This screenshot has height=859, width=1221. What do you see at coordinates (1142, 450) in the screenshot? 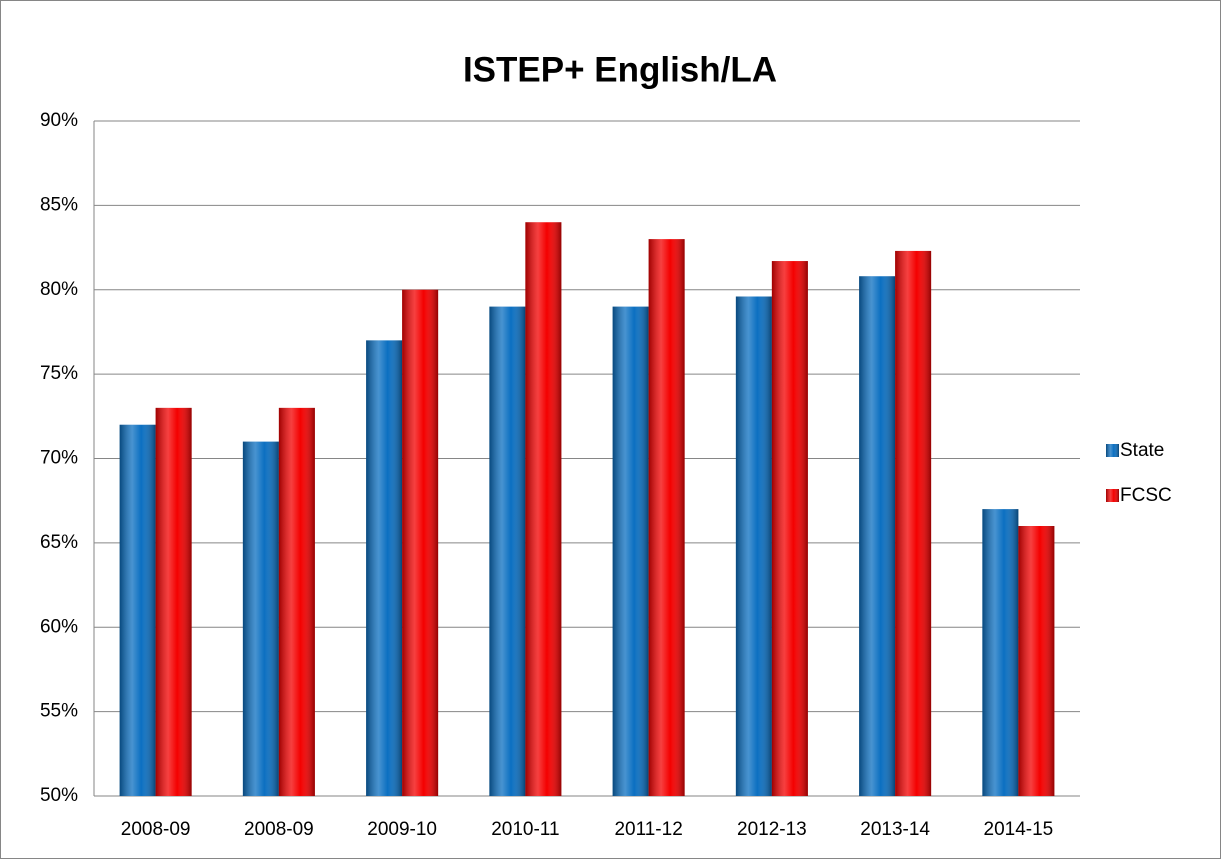
I see `legend-label: State` at bounding box center [1142, 450].